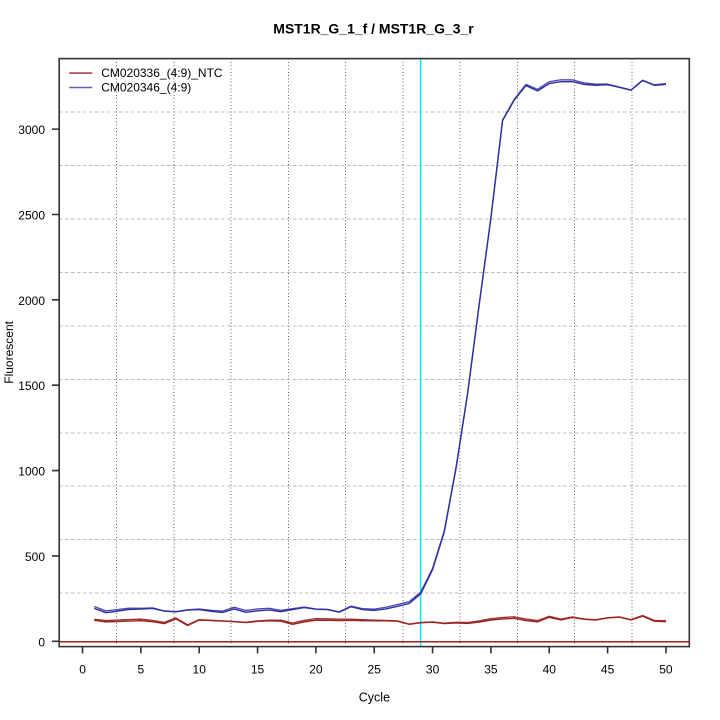 This screenshot has height=720, width=720. I want to click on svg-text: 40, so click(550, 669).